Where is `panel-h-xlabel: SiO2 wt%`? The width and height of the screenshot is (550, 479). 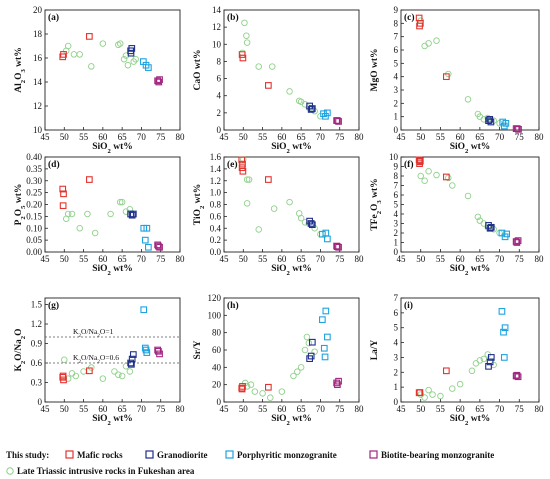 panel-h-xlabel: SiO2 wt% is located at coordinates (291, 420).